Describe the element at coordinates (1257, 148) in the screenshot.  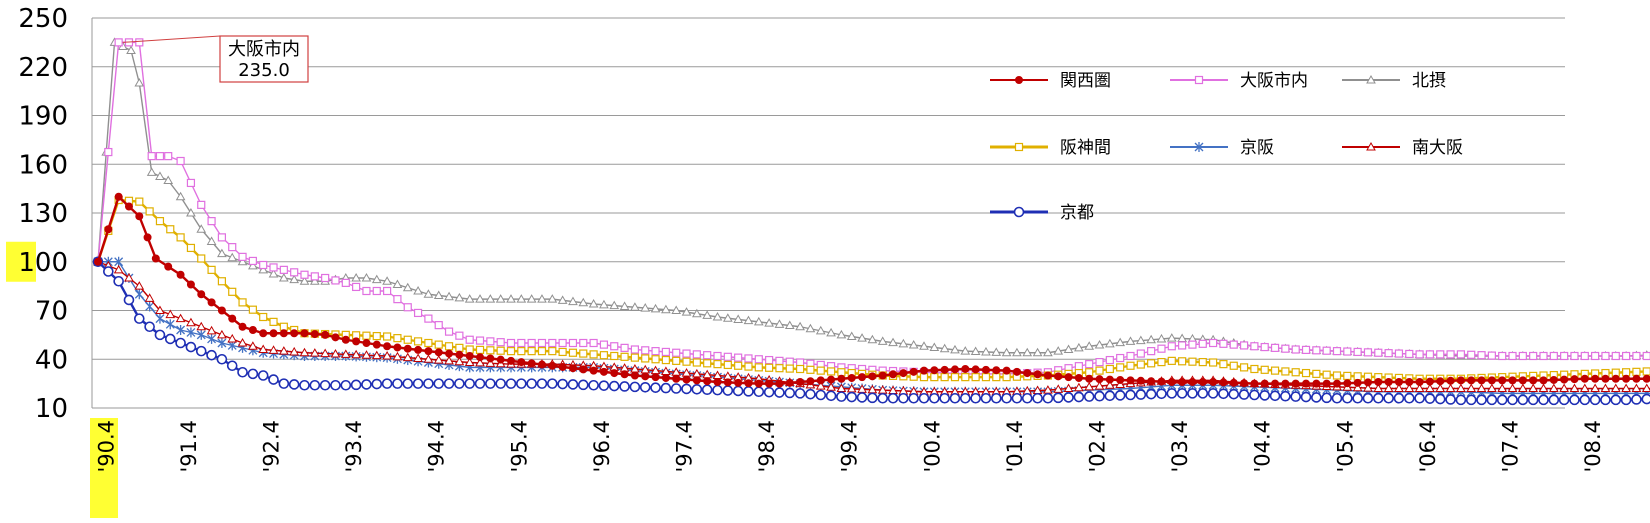
I see `legend-label: 京阪` at that location.